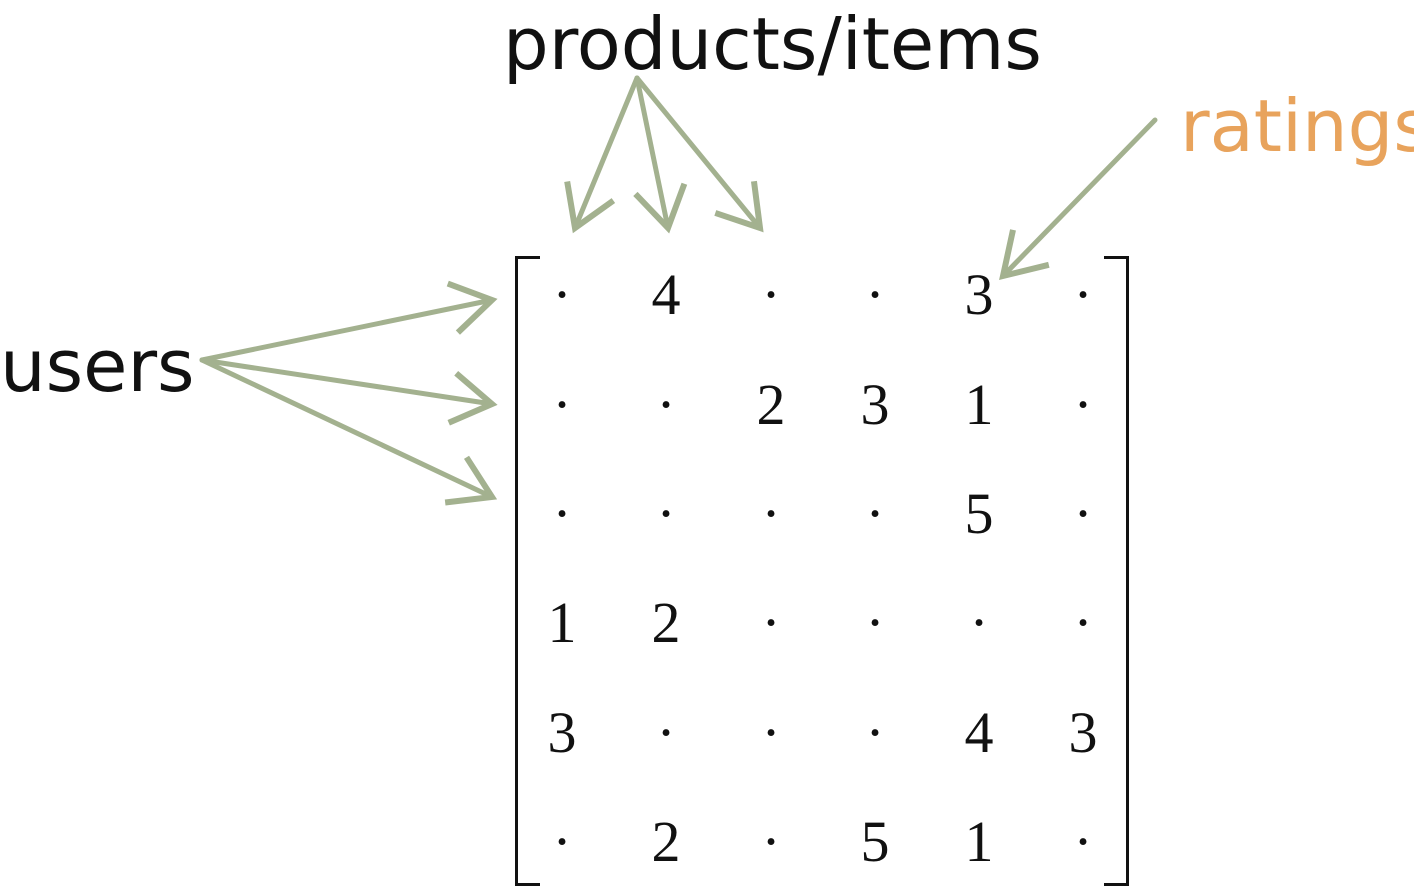 The height and width of the screenshot is (890, 1414). I want to click on ratings-arrow, so click(1078, 199).